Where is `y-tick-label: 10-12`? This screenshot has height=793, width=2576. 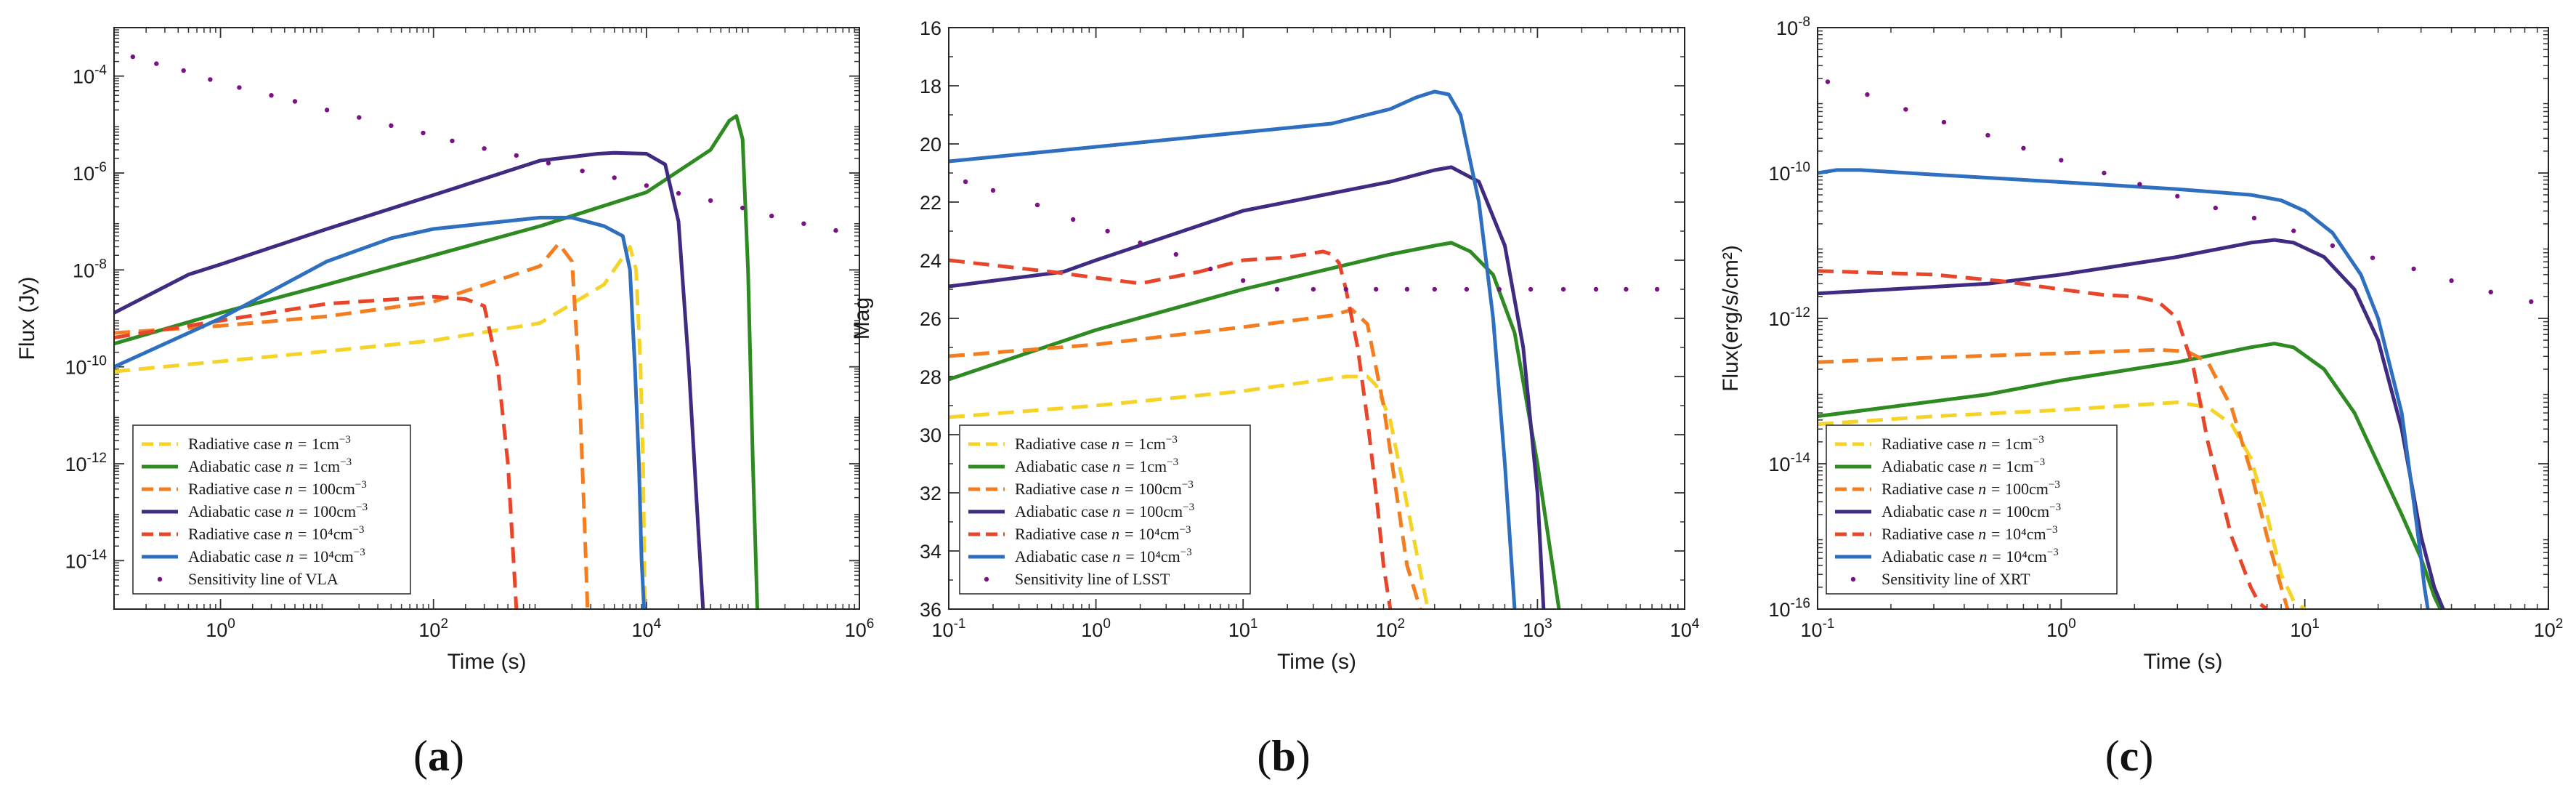 y-tick-label: 10-12 is located at coordinates (86, 463).